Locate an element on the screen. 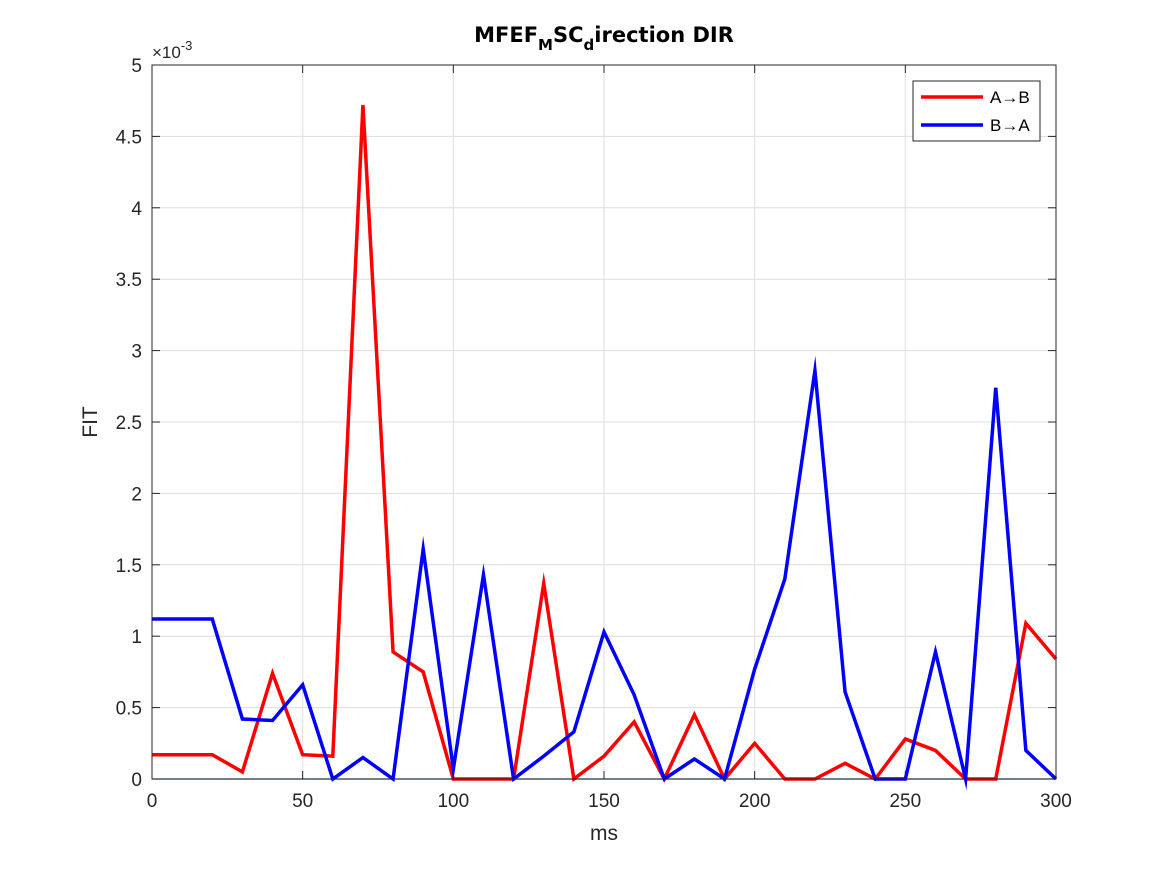 The image size is (1167, 875). y-tick-label: 1.5 is located at coordinates (129, 566).